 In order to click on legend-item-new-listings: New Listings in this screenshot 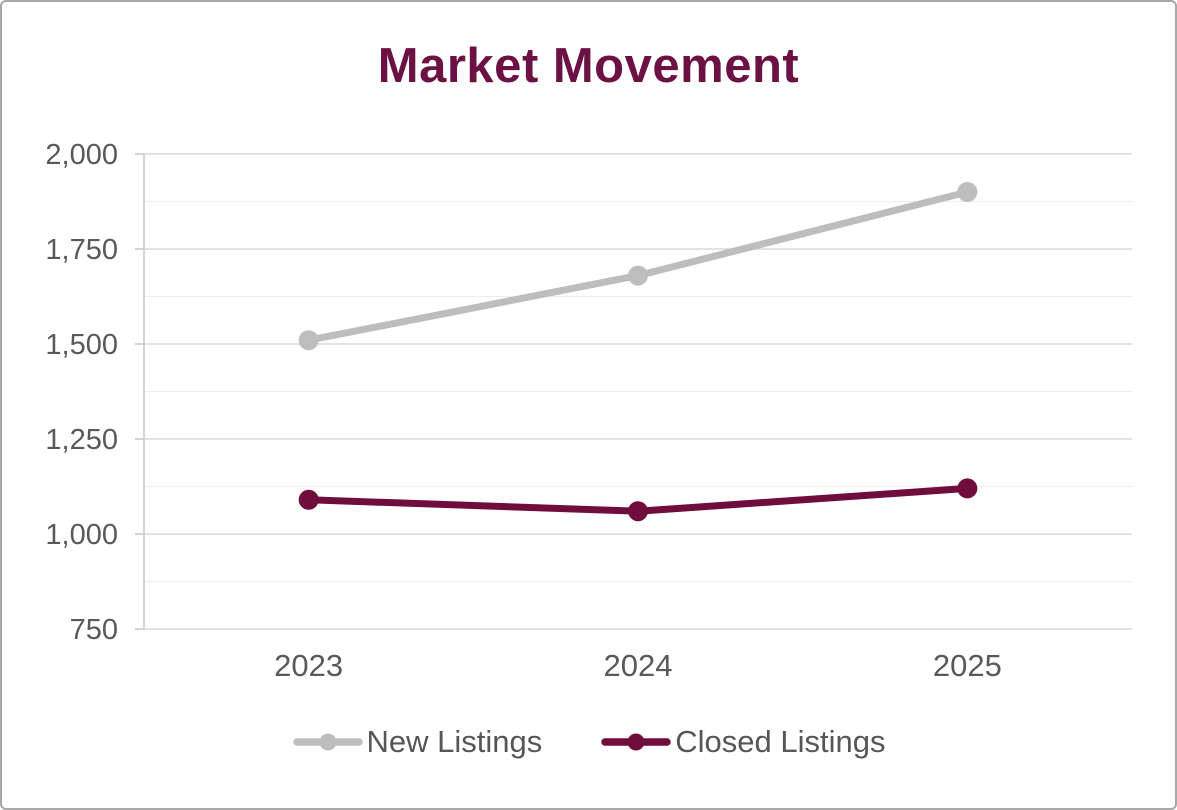, I will do `click(417, 741)`.